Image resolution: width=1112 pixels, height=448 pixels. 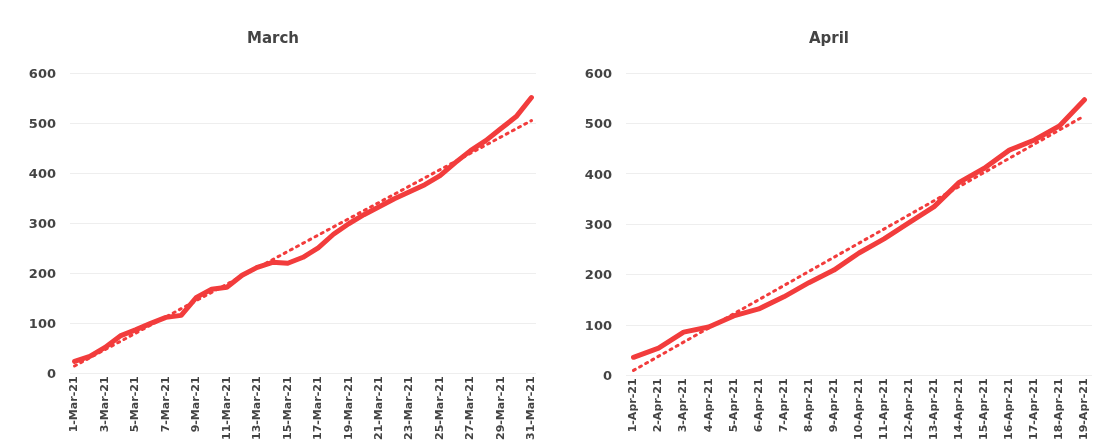 What do you see at coordinates (683, 405) in the screenshot?
I see `x-tick-label: 3-Apr-21` at bounding box center [683, 405].